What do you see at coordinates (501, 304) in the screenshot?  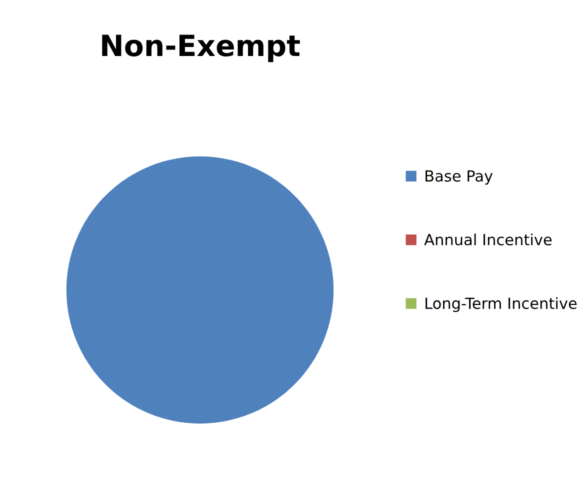 I see `legend-label: Long-Term Incentive` at bounding box center [501, 304].